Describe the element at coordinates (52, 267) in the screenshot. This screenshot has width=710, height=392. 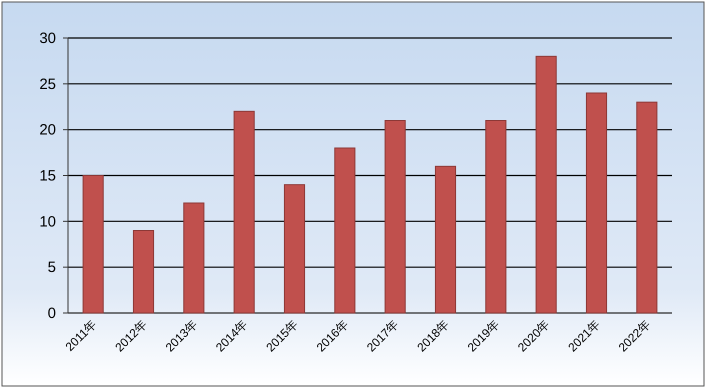
I see `y-tick-label: 5` at that location.